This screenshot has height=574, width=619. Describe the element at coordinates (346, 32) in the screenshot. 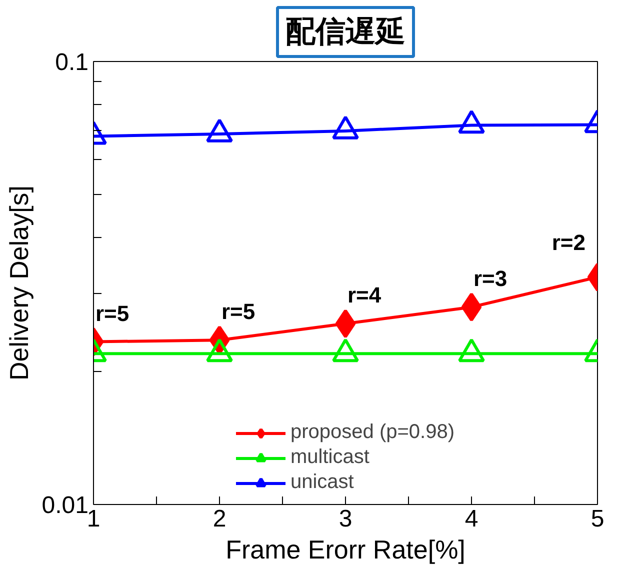

I see `chart-title: 配信遅延` at that location.